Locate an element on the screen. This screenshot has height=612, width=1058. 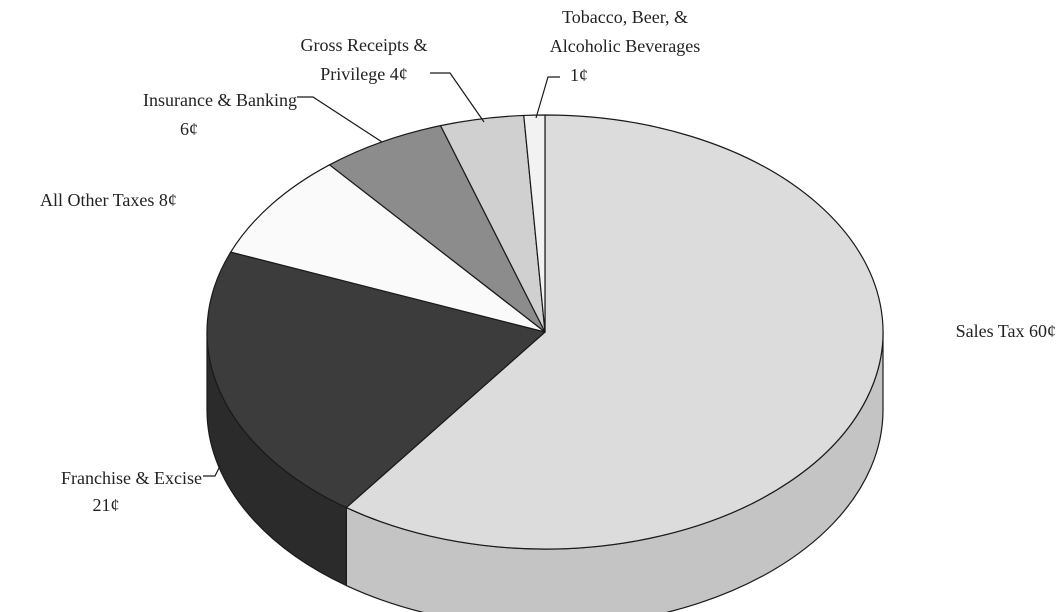
leader-line-franchise-excise is located at coordinates (212, 471).